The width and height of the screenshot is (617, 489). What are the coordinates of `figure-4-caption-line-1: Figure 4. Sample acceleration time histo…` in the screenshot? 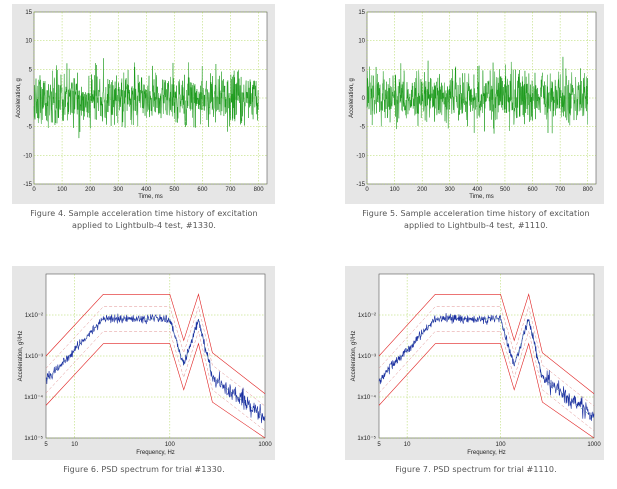 It's located at (144, 213).